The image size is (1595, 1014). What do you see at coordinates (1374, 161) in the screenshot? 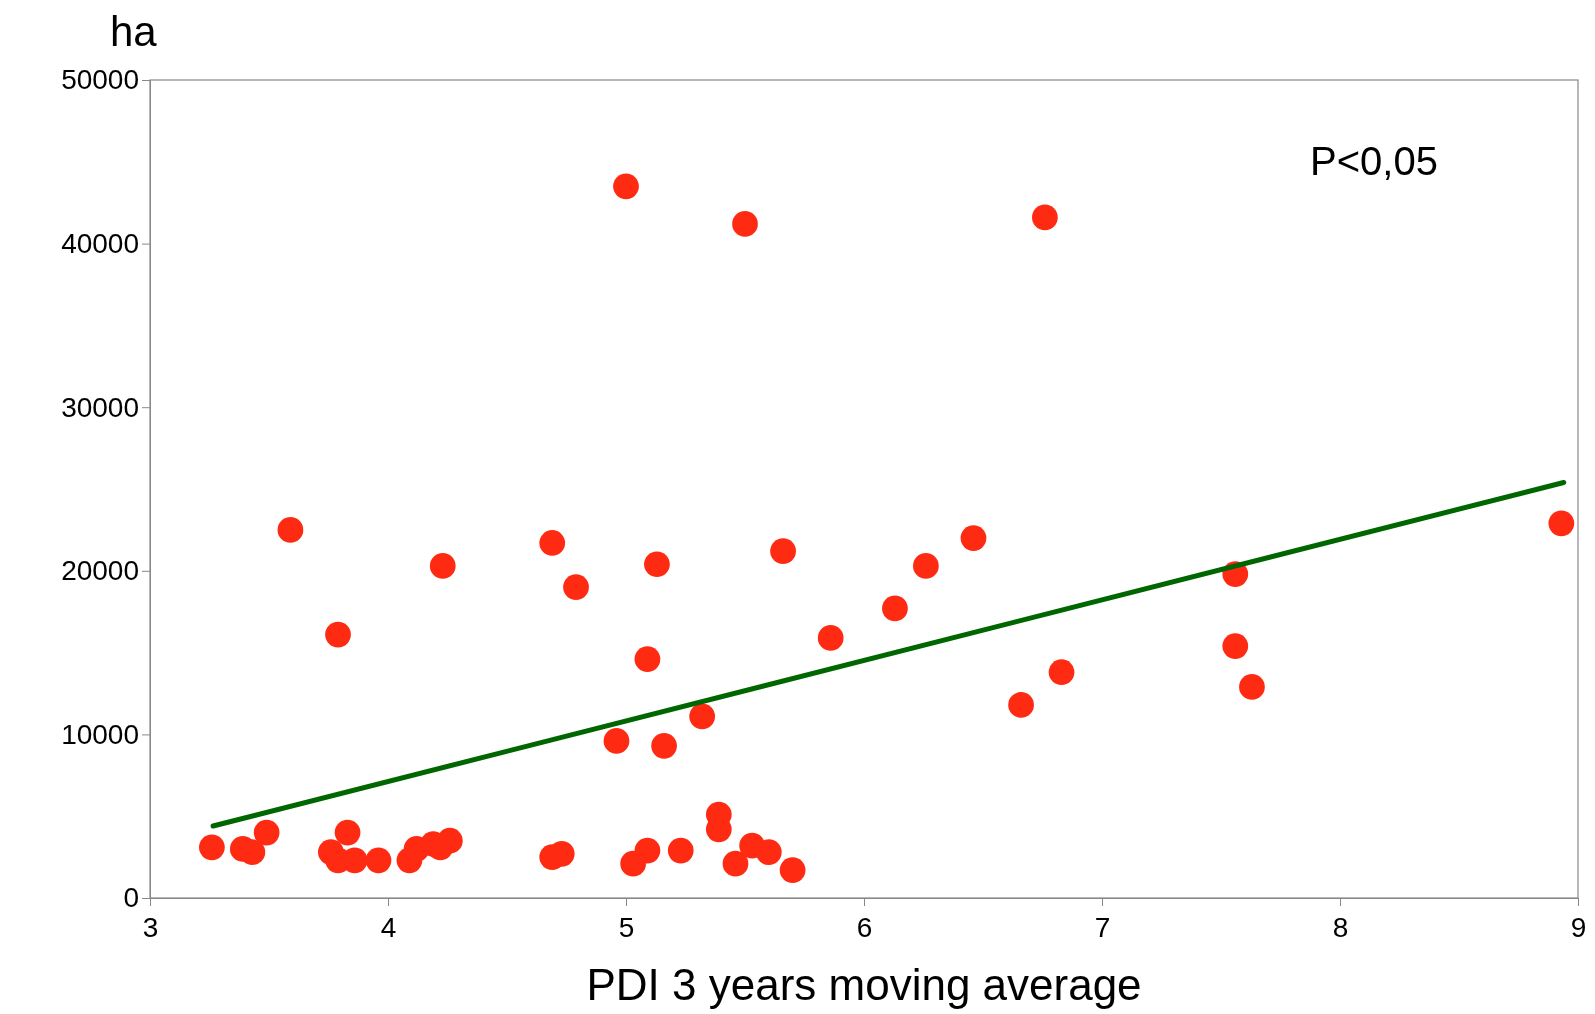
I see `annotation: P<0,05` at bounding box center [1374, 161].